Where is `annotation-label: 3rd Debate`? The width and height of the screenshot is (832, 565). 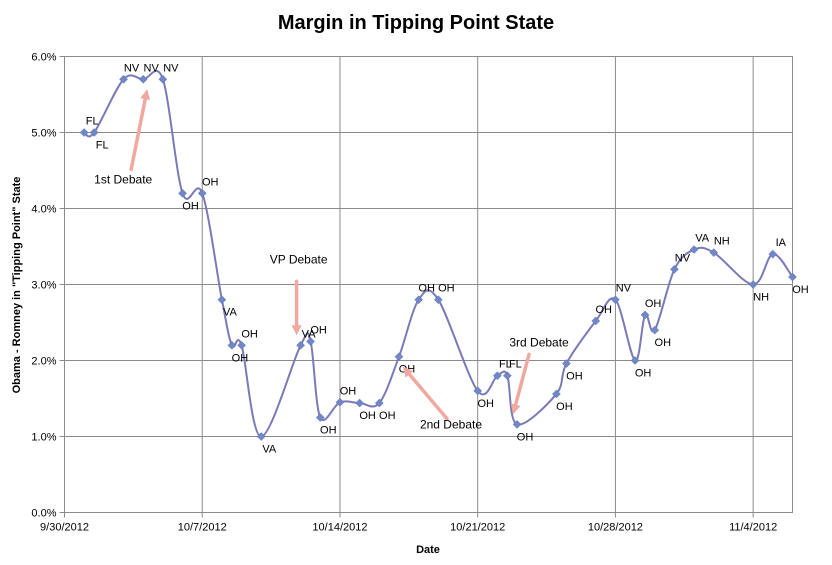
annotation-label: 3rd Debate is located at coordinates (539, 342).